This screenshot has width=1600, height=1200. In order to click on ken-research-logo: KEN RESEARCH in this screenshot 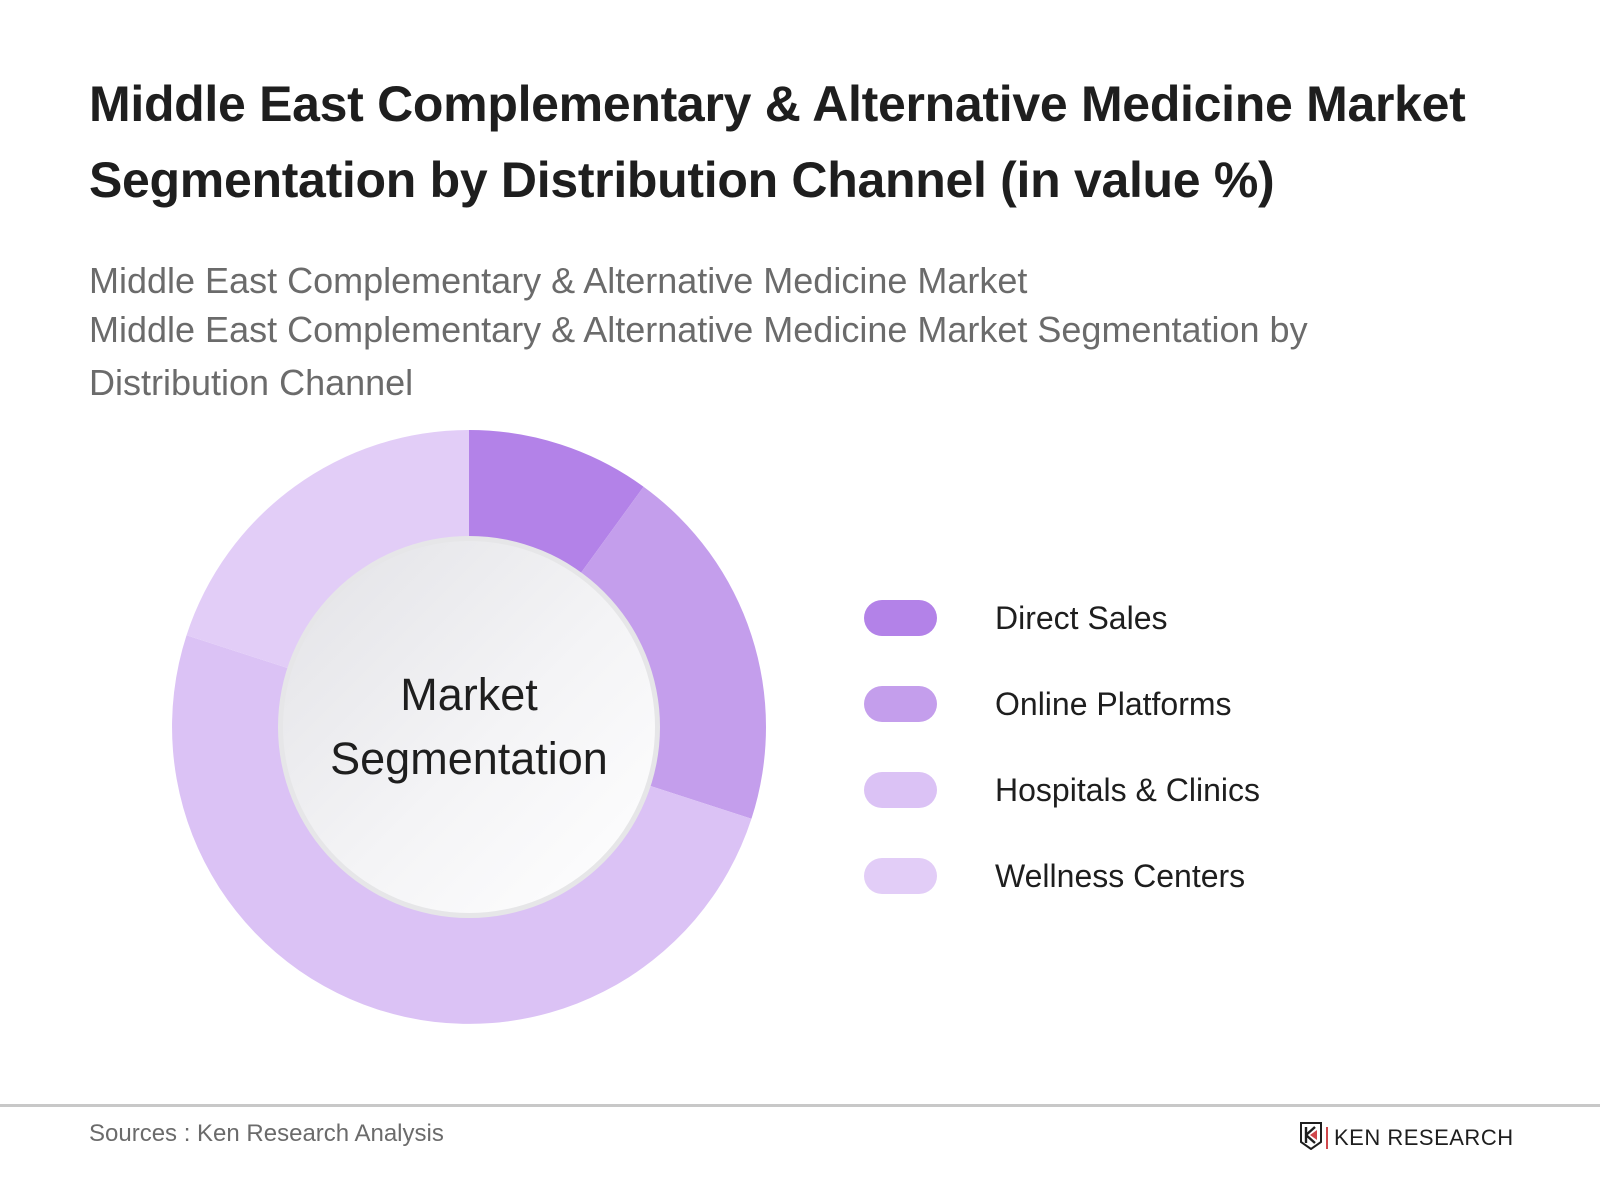, I will do `click(1407, 1138)`.